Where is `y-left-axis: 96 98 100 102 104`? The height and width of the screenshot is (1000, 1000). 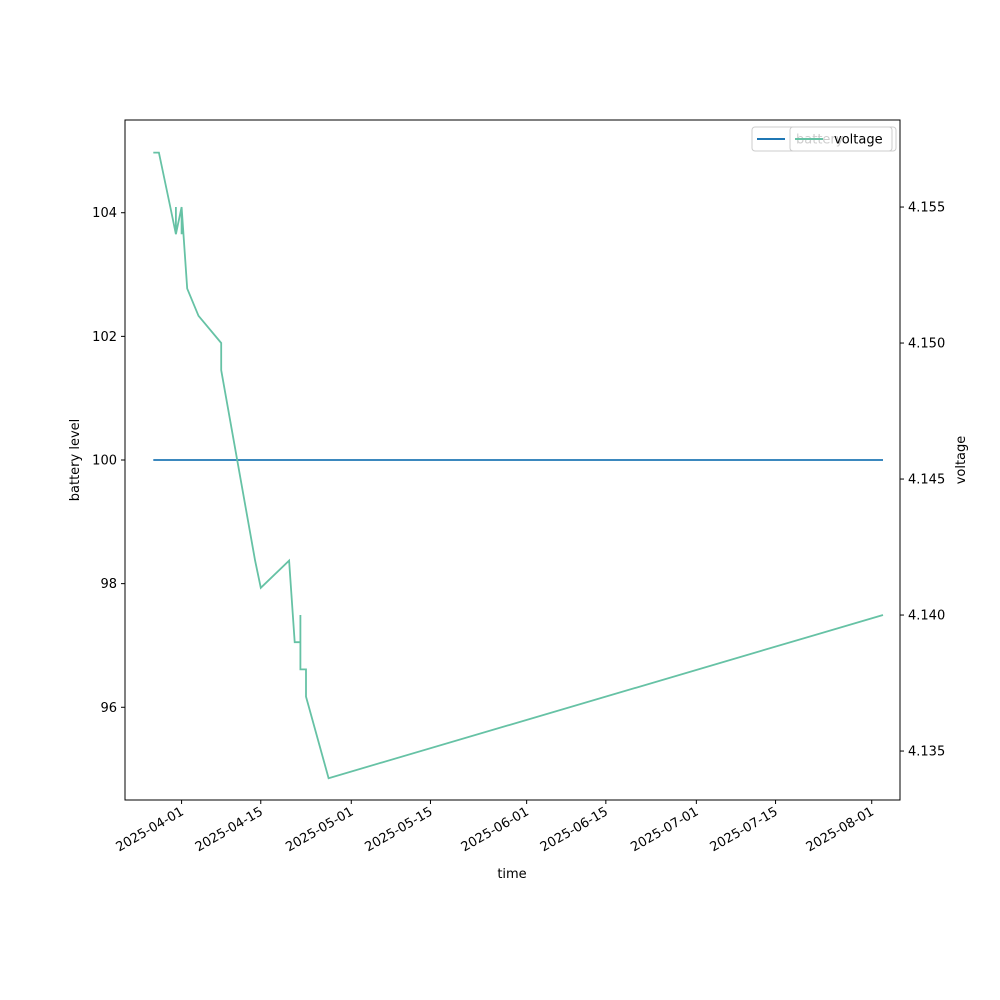 y-left-axis: 96 98 100 102 104 is located at coordinates (108, 461).